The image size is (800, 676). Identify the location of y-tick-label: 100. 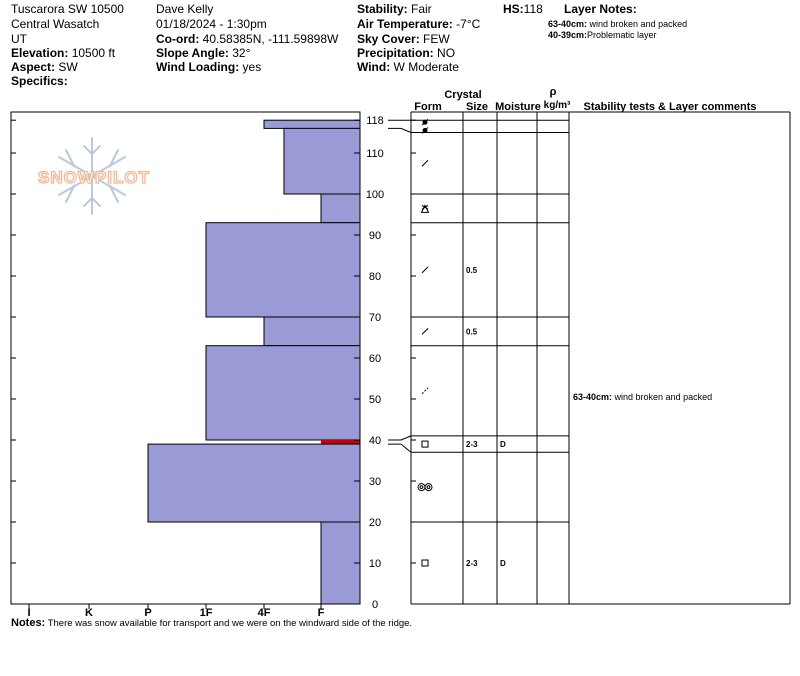
(375, 195).